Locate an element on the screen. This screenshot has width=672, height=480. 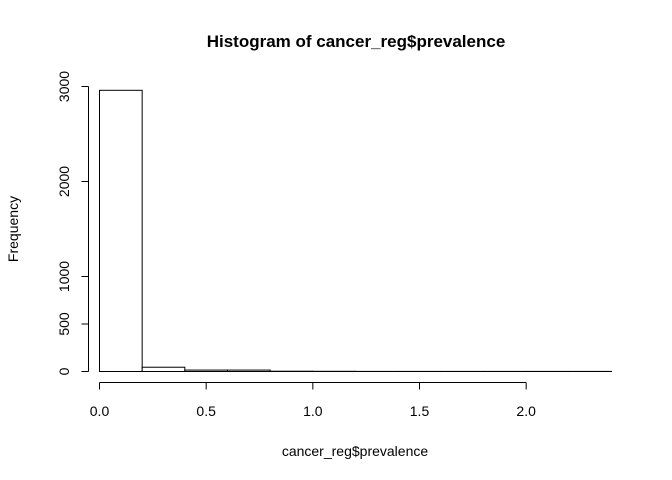
y-axis: 0 500 1000 2000 3000 is located at coordinates (72, 223).